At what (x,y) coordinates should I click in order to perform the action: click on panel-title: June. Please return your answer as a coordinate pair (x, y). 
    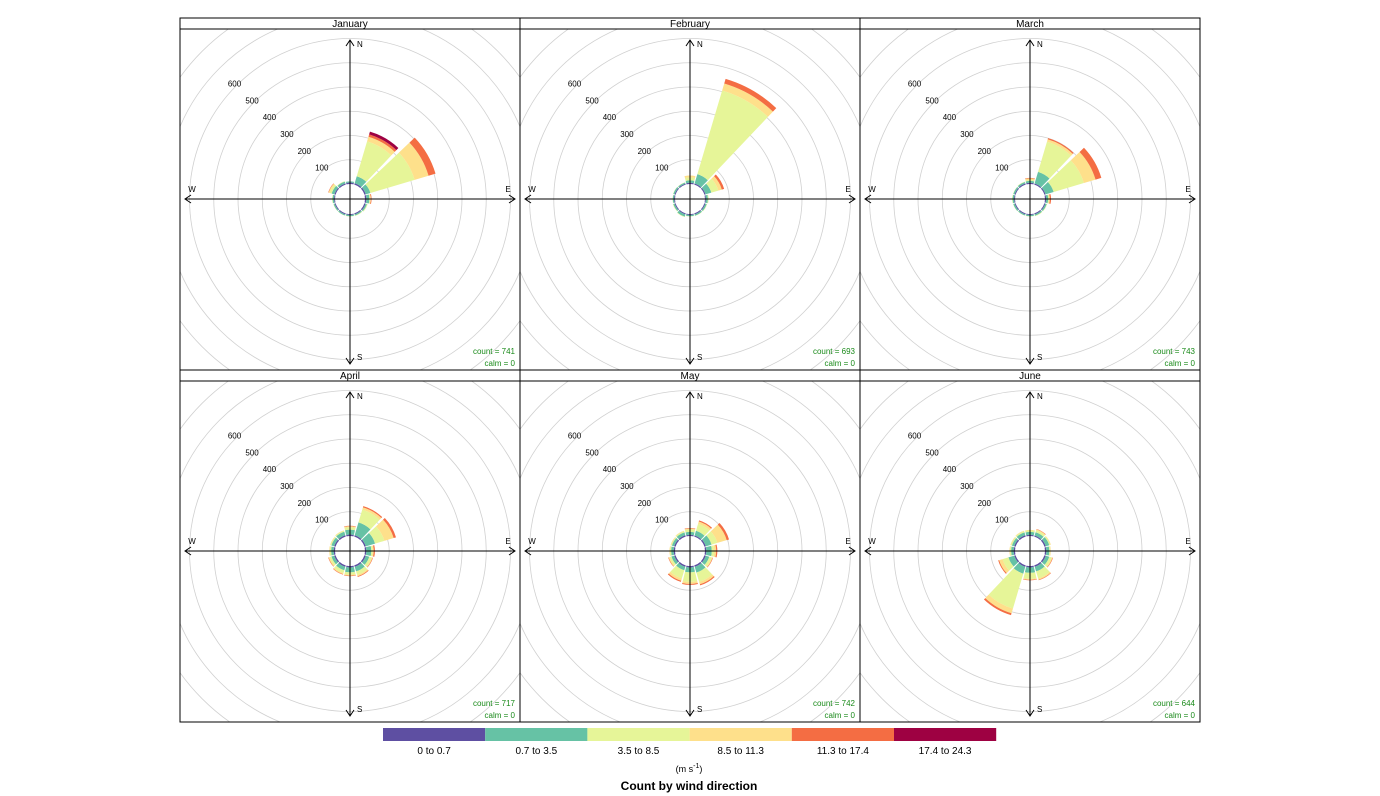
    Looking at the image, I should click on (1030, 376).